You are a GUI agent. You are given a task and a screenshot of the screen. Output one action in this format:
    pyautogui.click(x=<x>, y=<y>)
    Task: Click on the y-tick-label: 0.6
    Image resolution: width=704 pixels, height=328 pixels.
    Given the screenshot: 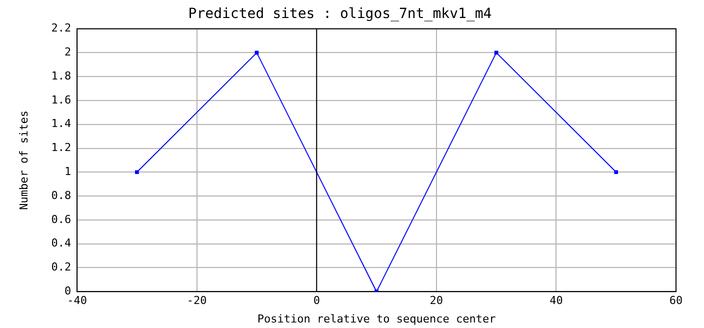 What is the action you would take?
    pyautogui.click(x=61, y=219)
    